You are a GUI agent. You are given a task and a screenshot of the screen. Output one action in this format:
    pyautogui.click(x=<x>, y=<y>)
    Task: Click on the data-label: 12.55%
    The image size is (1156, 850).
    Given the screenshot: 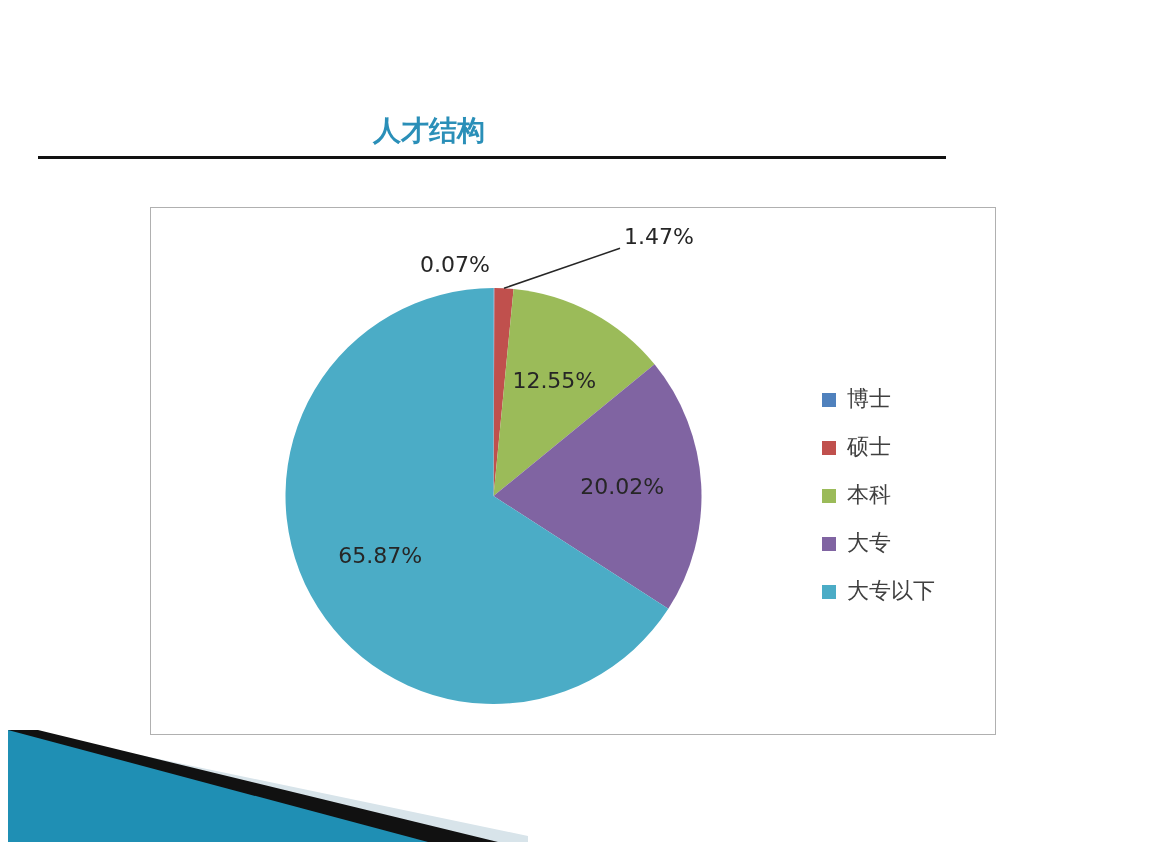 What is the action you would take?
    pyautogui.click(x=554, y=380)
    